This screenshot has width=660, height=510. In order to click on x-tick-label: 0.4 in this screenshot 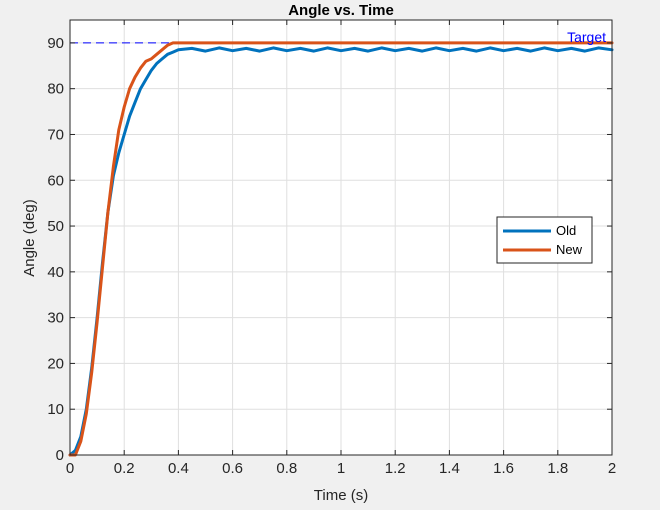, I will do `click(178, 468)`.